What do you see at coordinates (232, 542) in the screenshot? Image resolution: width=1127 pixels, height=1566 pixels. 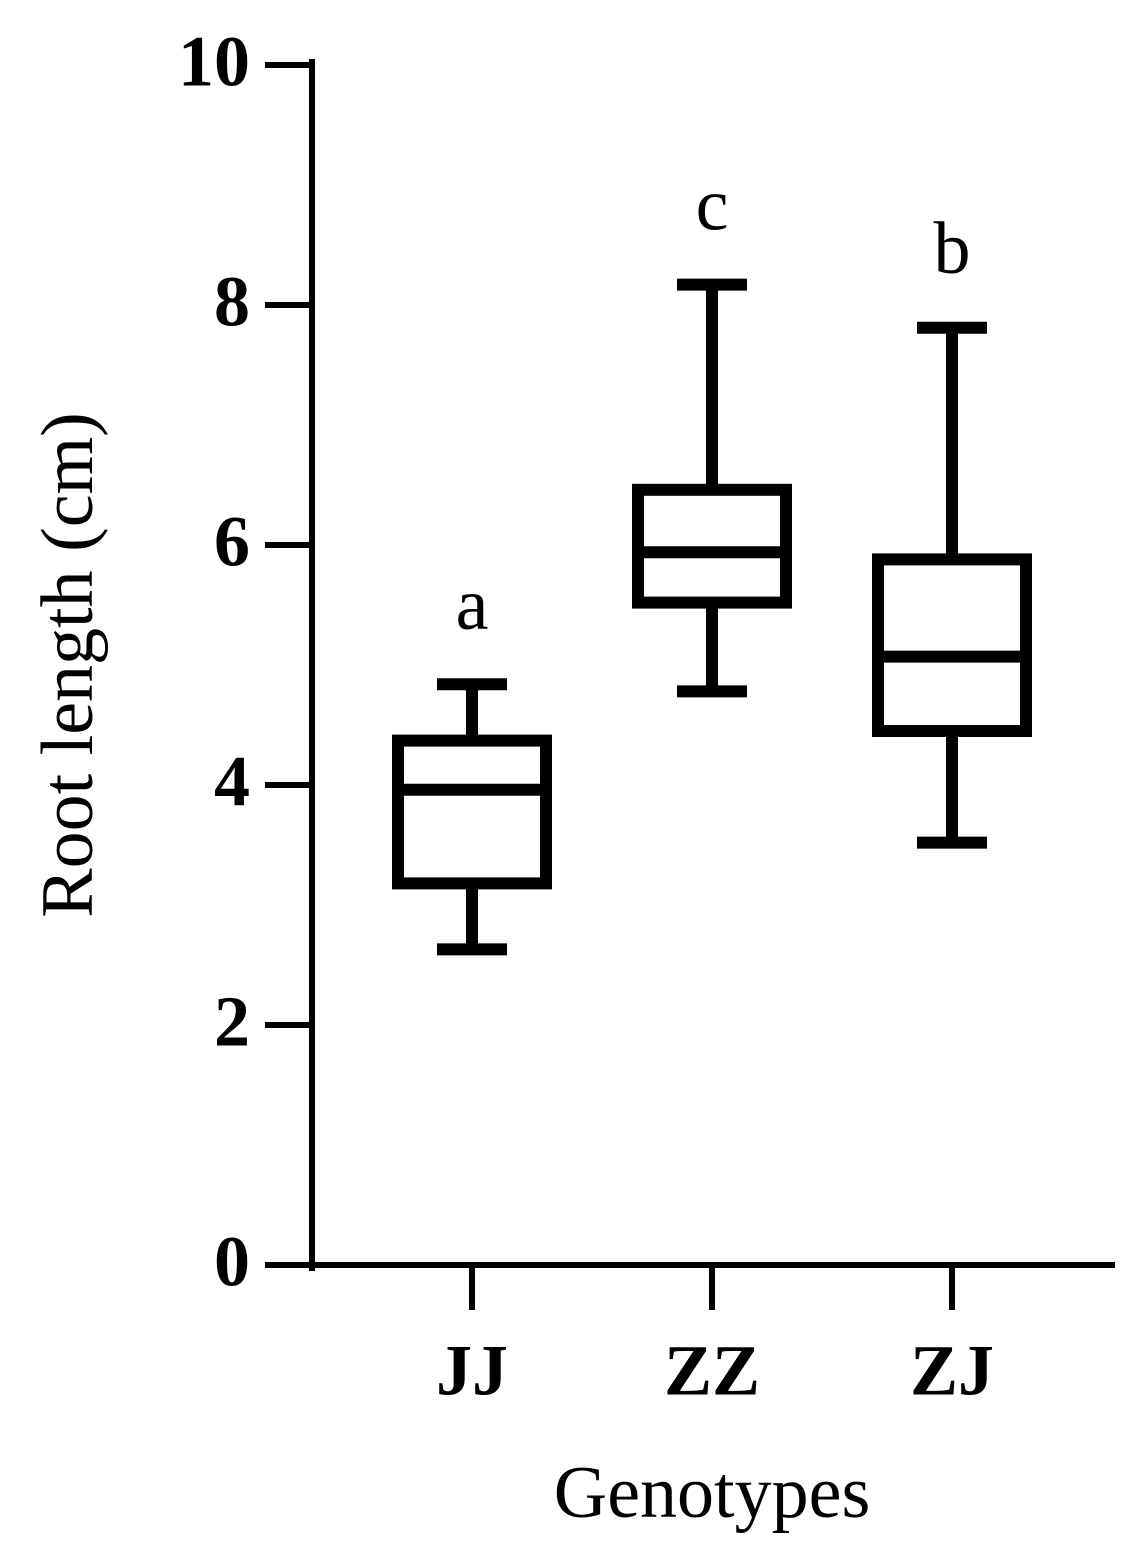 I see `y-tick-label: 6` at bounding box center [232, 542].